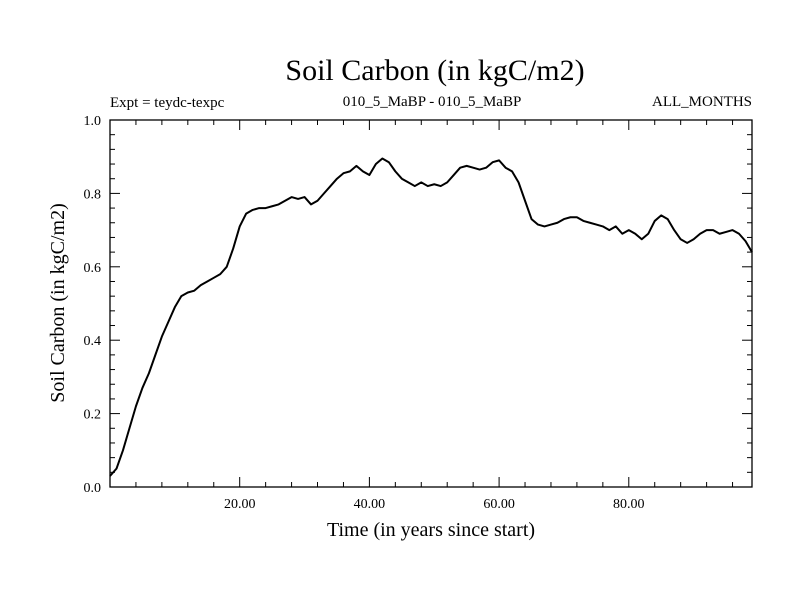 The width and height of the screenshot is (800, 600). Describe the element at coordinates (93, 268) in the screenshot. I see `y-tick-label: 0.6` at that location.